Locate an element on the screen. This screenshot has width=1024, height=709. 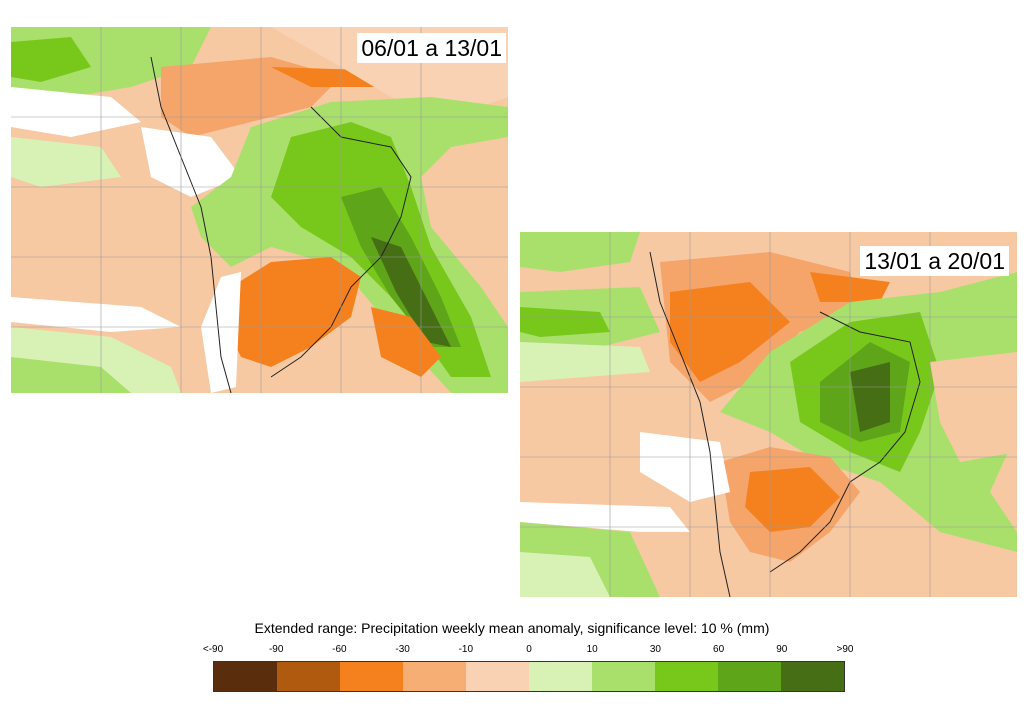
legend-tick-label: -90 is located at coordinates (276, 649).